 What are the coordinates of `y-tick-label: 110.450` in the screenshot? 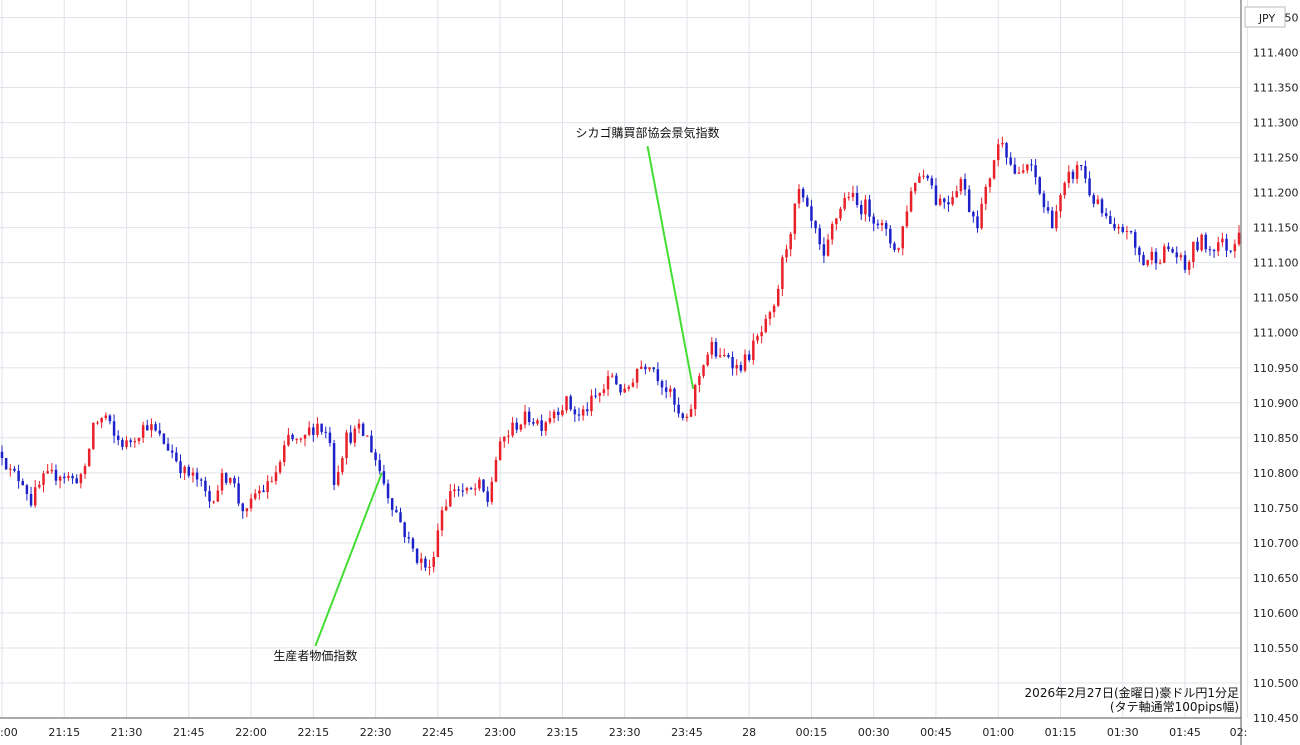 It's located at (1276, 718).